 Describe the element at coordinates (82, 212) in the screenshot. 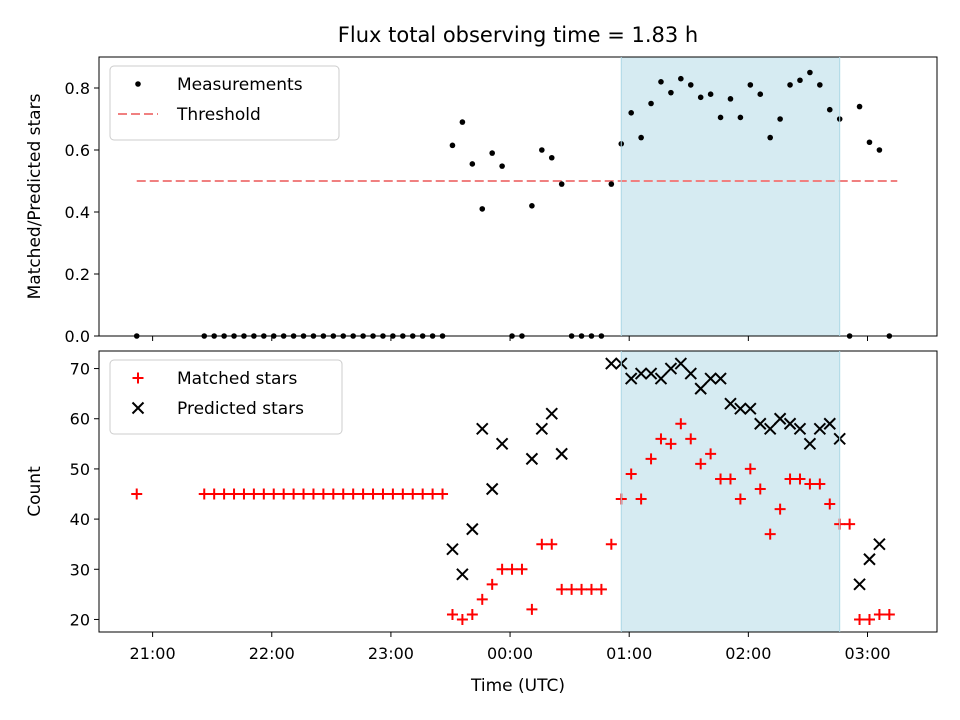

I see `top-y-axis: 0.0 0.2 0.4 0.6 0.8` at that location.